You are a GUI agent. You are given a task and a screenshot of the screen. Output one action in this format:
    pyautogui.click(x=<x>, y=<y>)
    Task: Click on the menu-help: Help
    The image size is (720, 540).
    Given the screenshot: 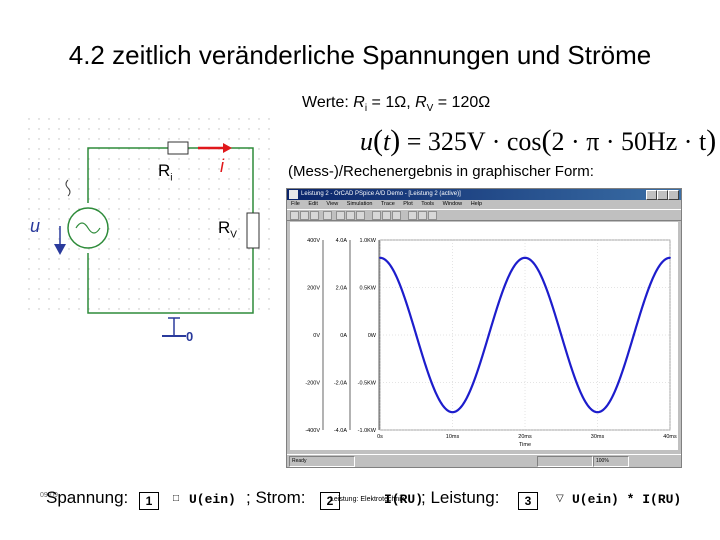 What is the action you would take?
    pyautogui.click(x=476, y=204)
    